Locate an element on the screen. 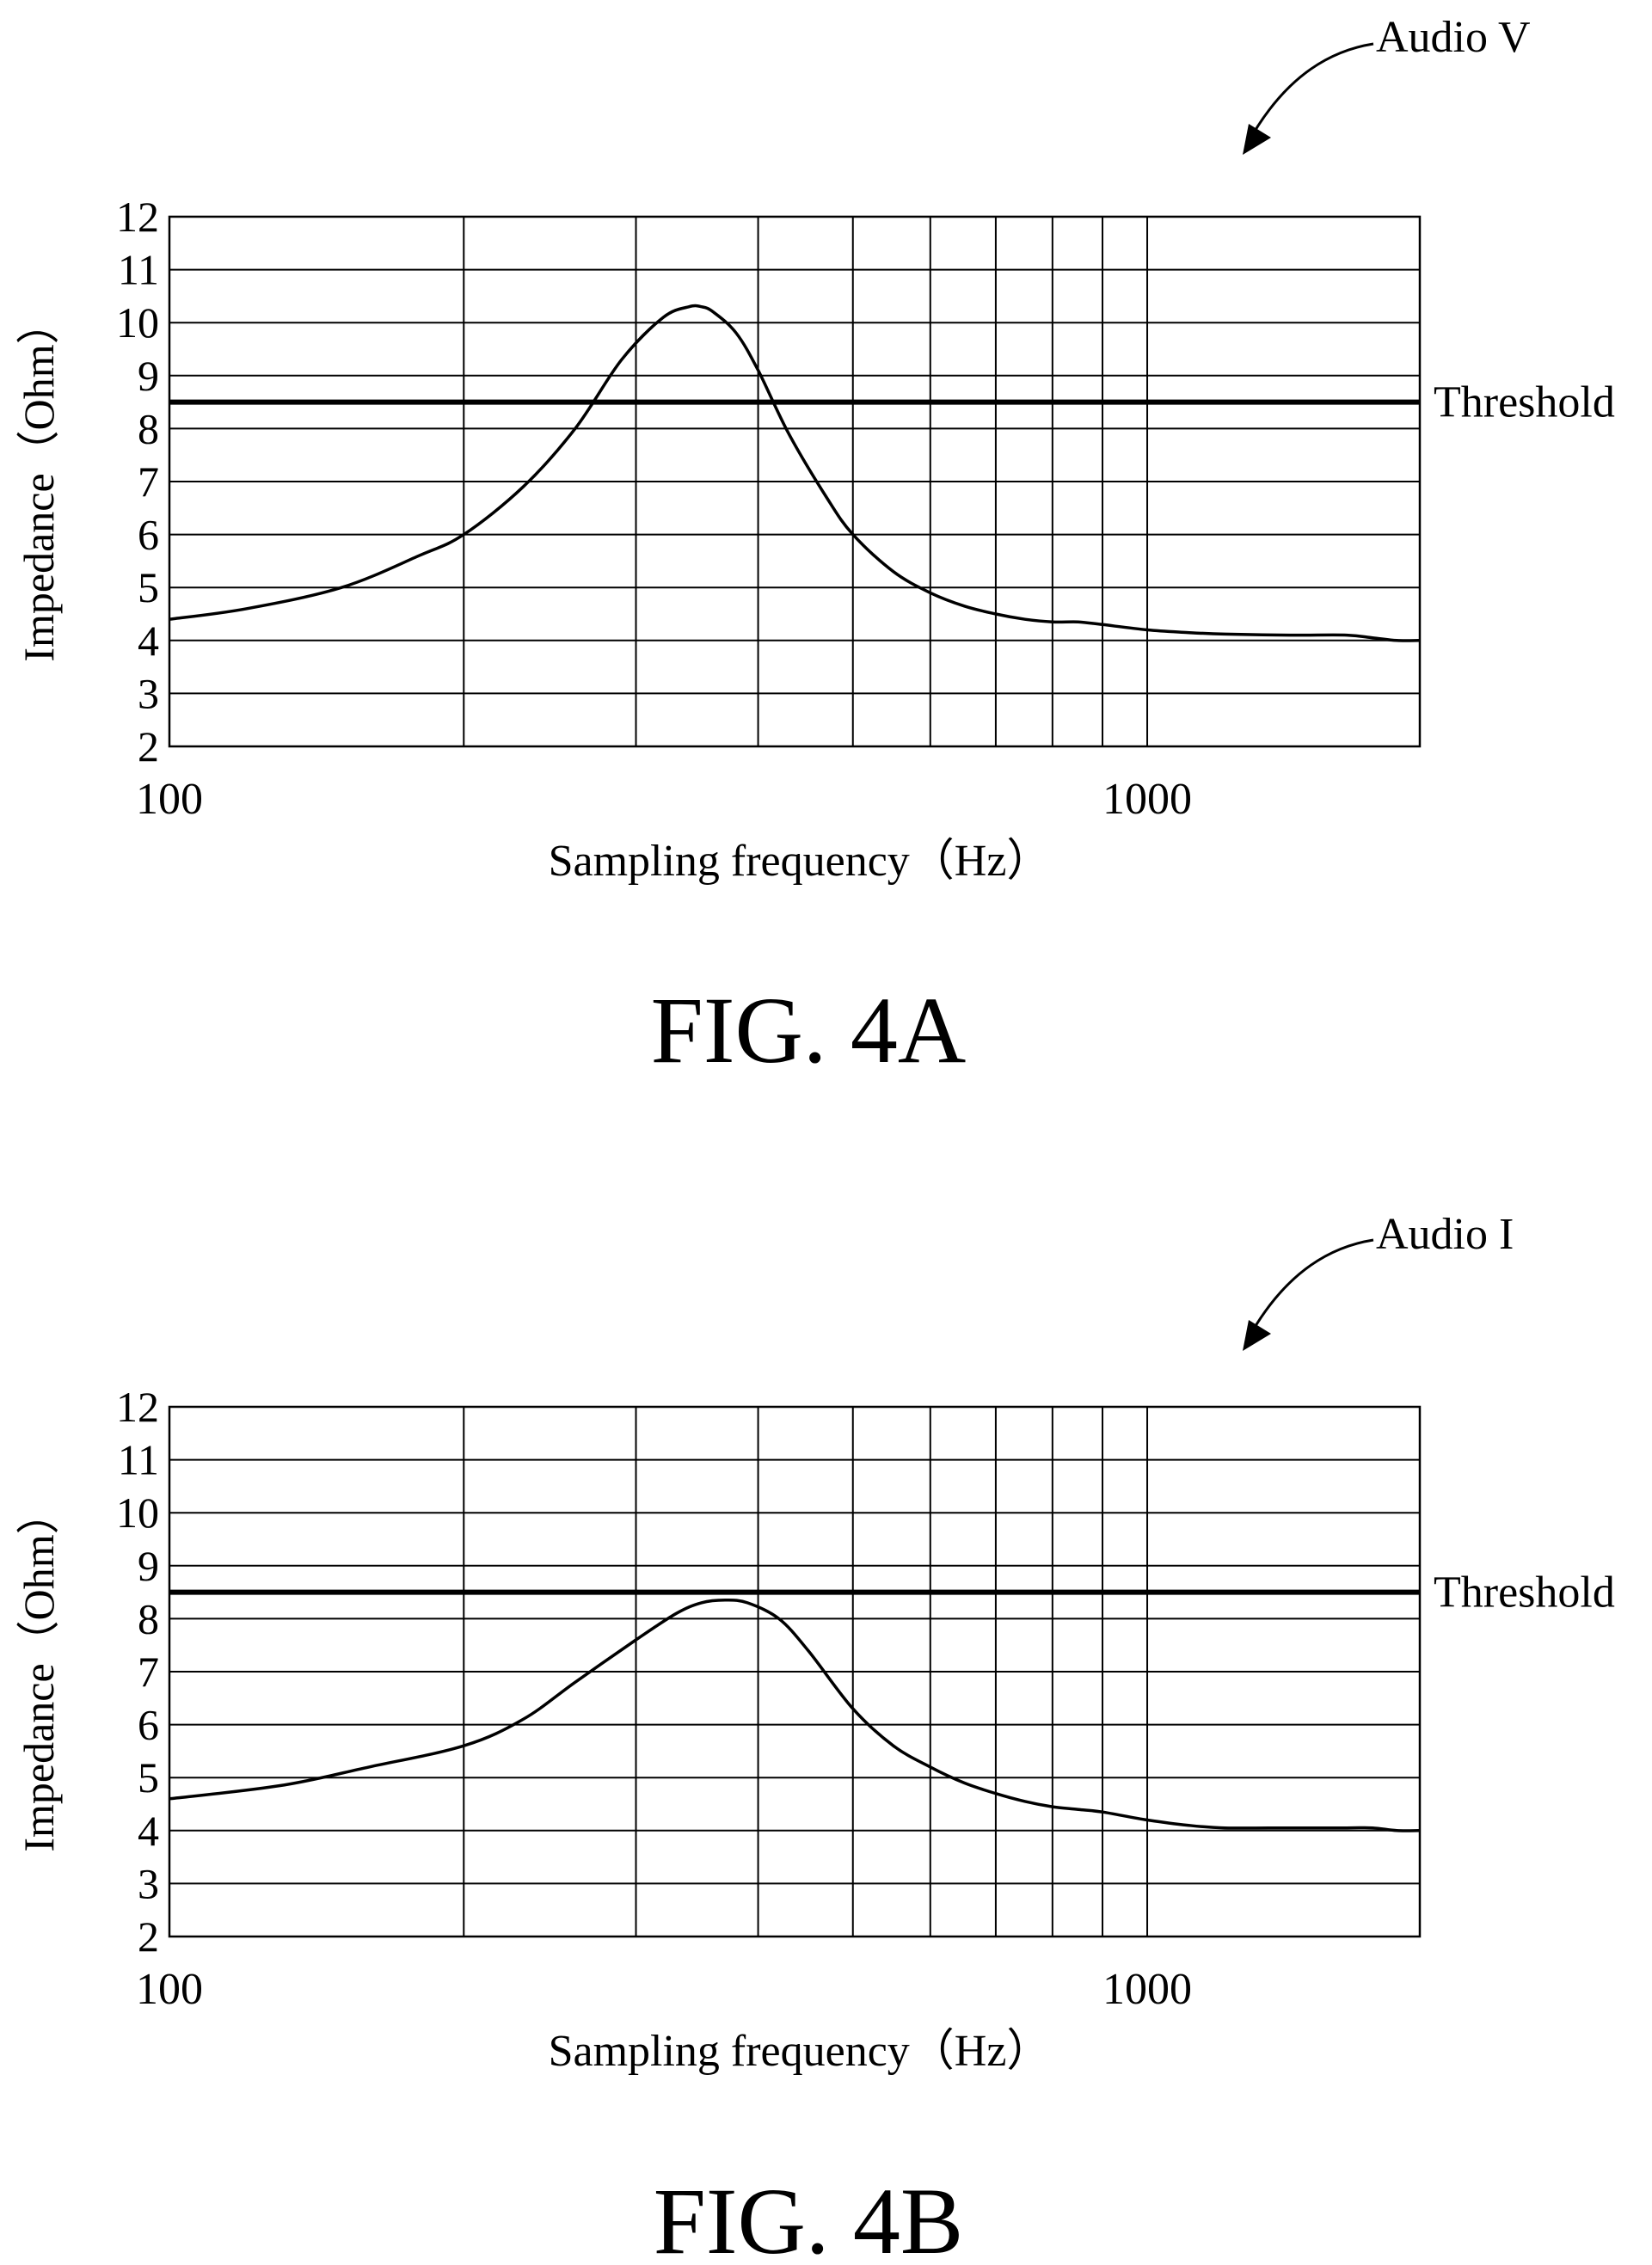 The width and height of the screenshot is (1652, 2265). y-tick-labels: 2 34 56 7 89 10 11 12 is located at coordinates (137, 1672).